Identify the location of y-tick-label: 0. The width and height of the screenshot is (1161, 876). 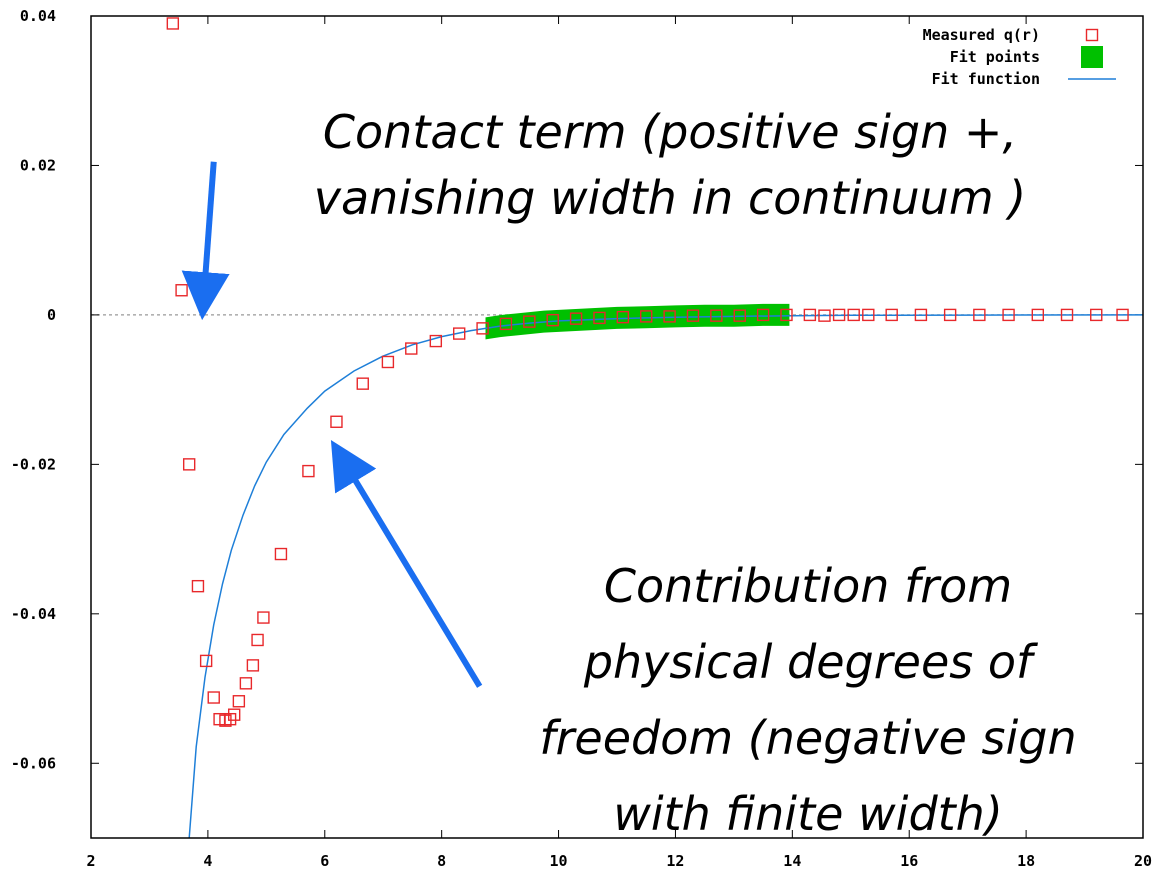
(51, 315).